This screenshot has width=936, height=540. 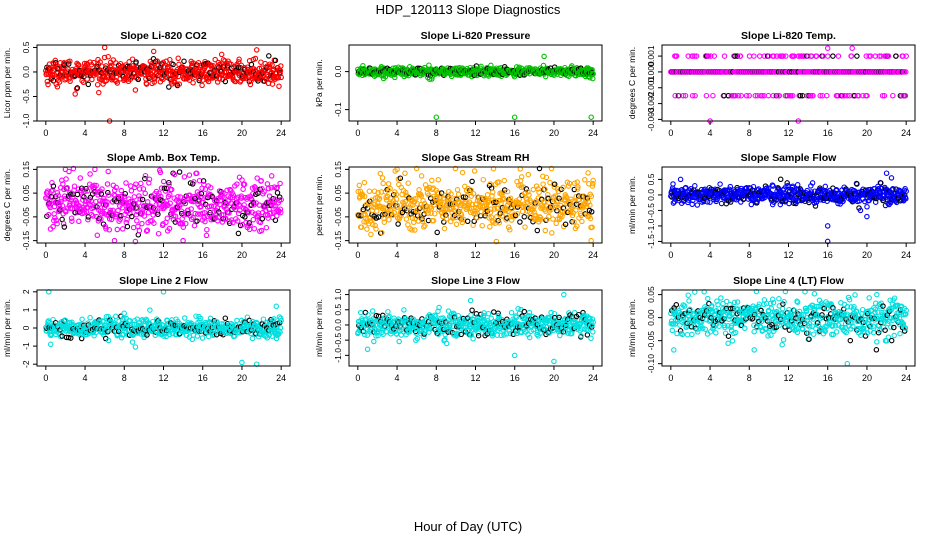 I want to click on y-axis-label: percent per min., so click(x=319, y=204).